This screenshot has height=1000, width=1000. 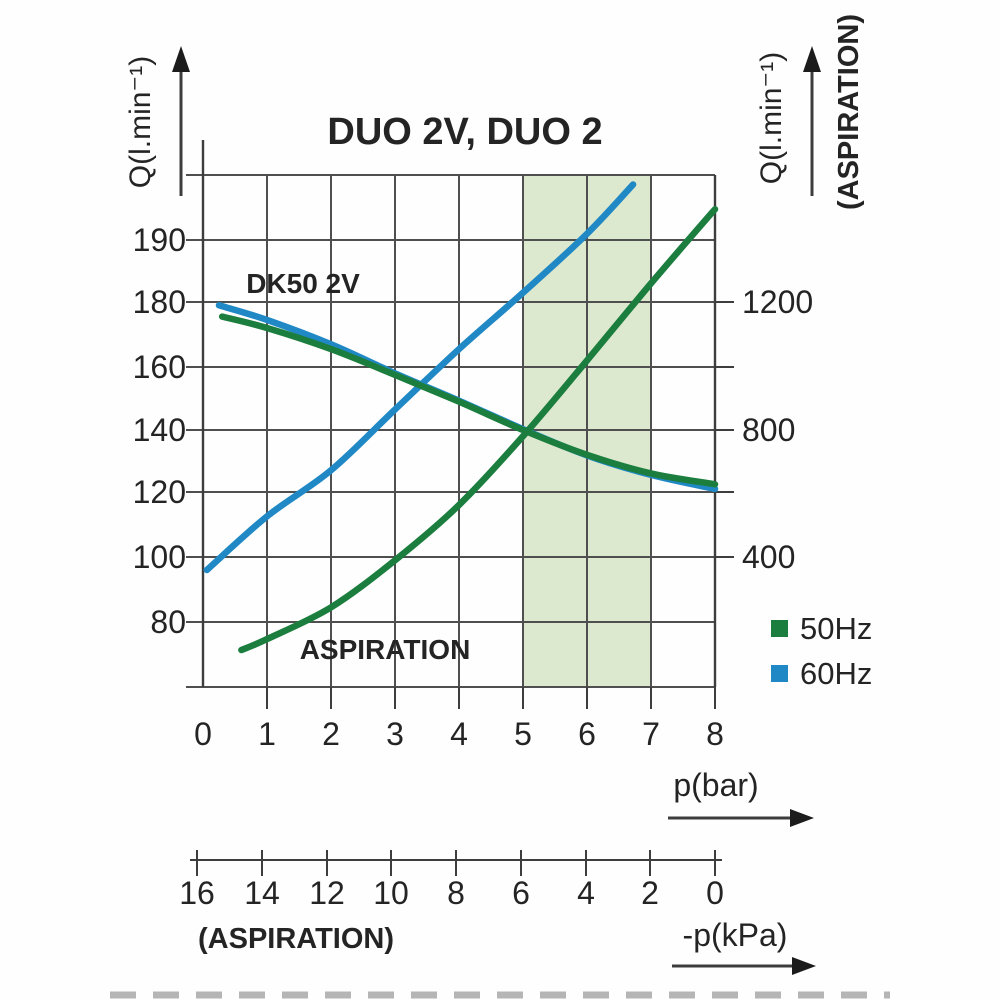 I want to click on chart-title: DUO 2V, DUO 2, so click(x=464, y=132).